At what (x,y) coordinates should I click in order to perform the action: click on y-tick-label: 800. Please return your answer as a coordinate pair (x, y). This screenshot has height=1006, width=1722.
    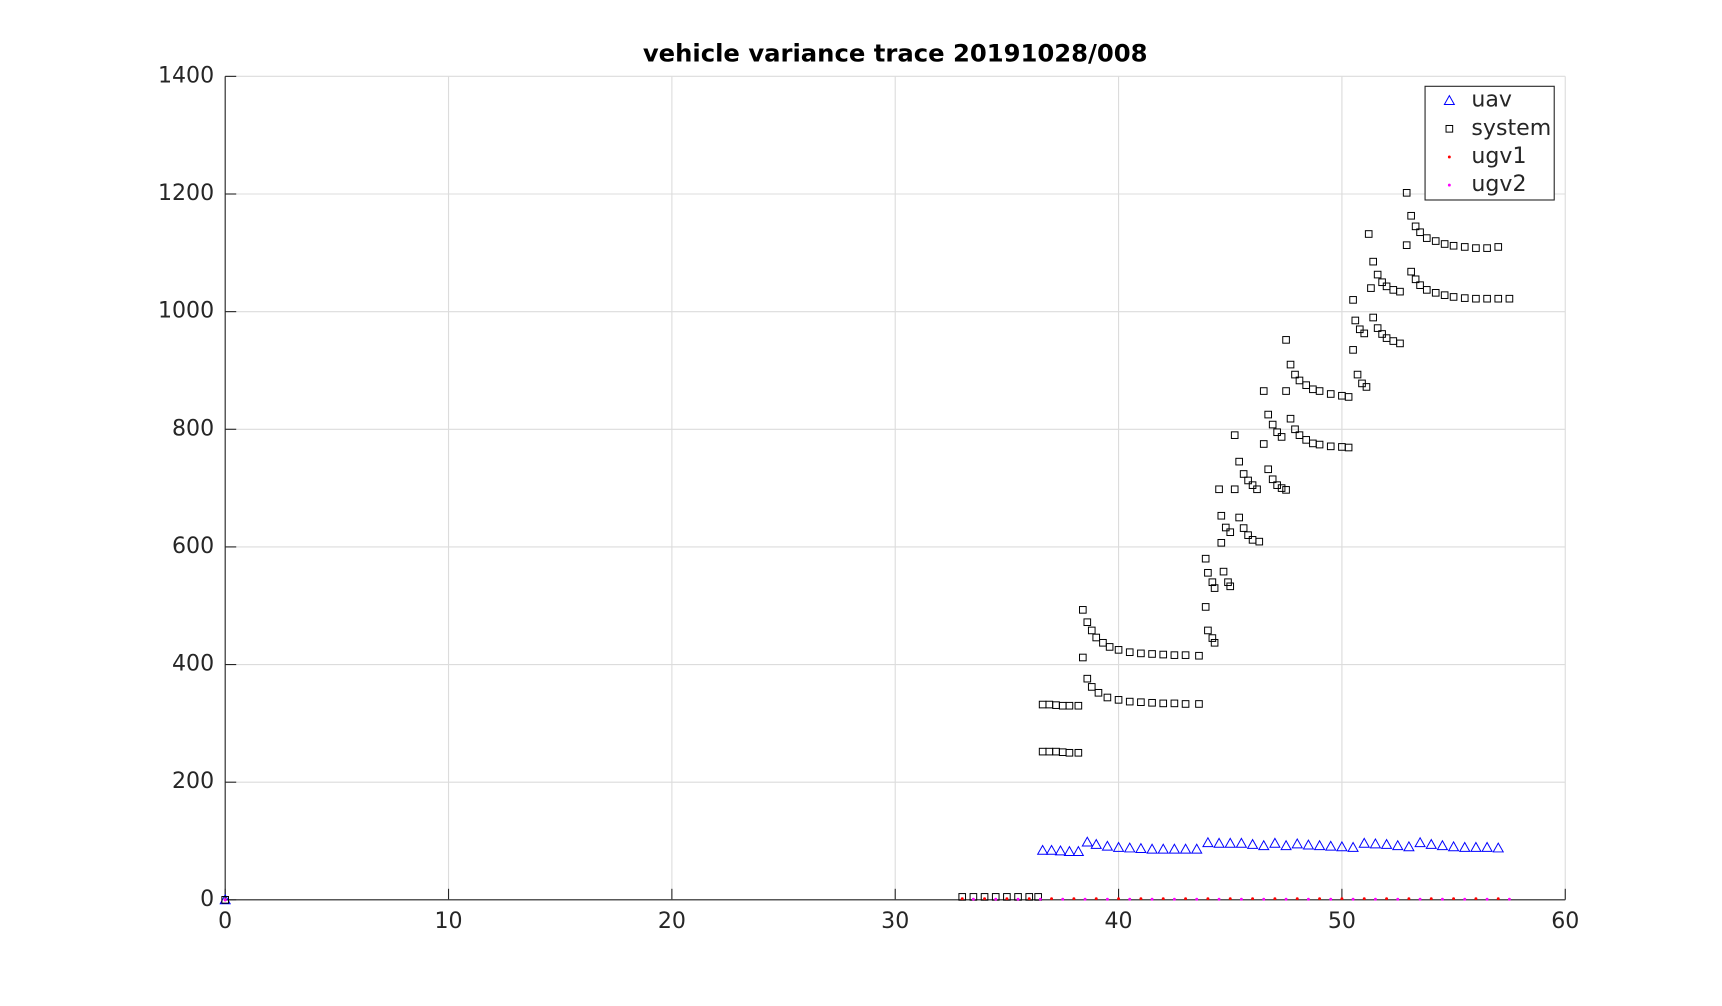
    Looking at the image, I should click on (193, 428).